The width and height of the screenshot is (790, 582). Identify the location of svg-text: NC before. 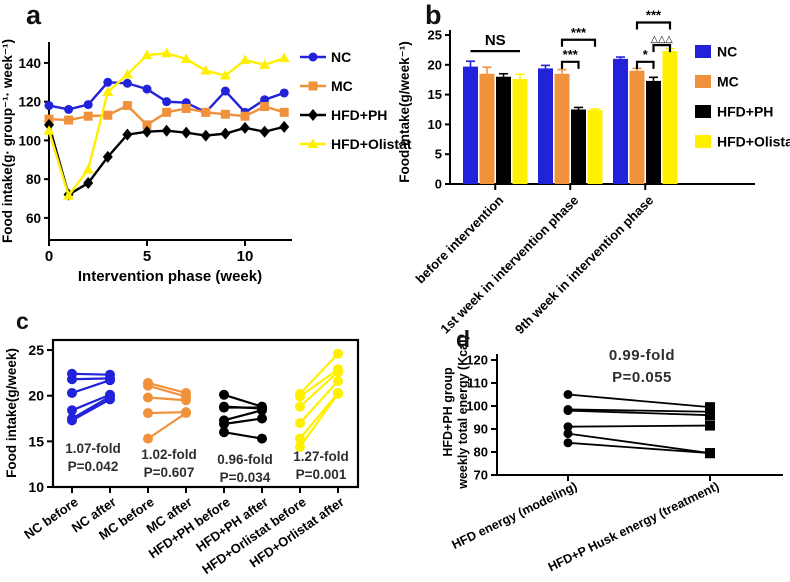
(50, 518).